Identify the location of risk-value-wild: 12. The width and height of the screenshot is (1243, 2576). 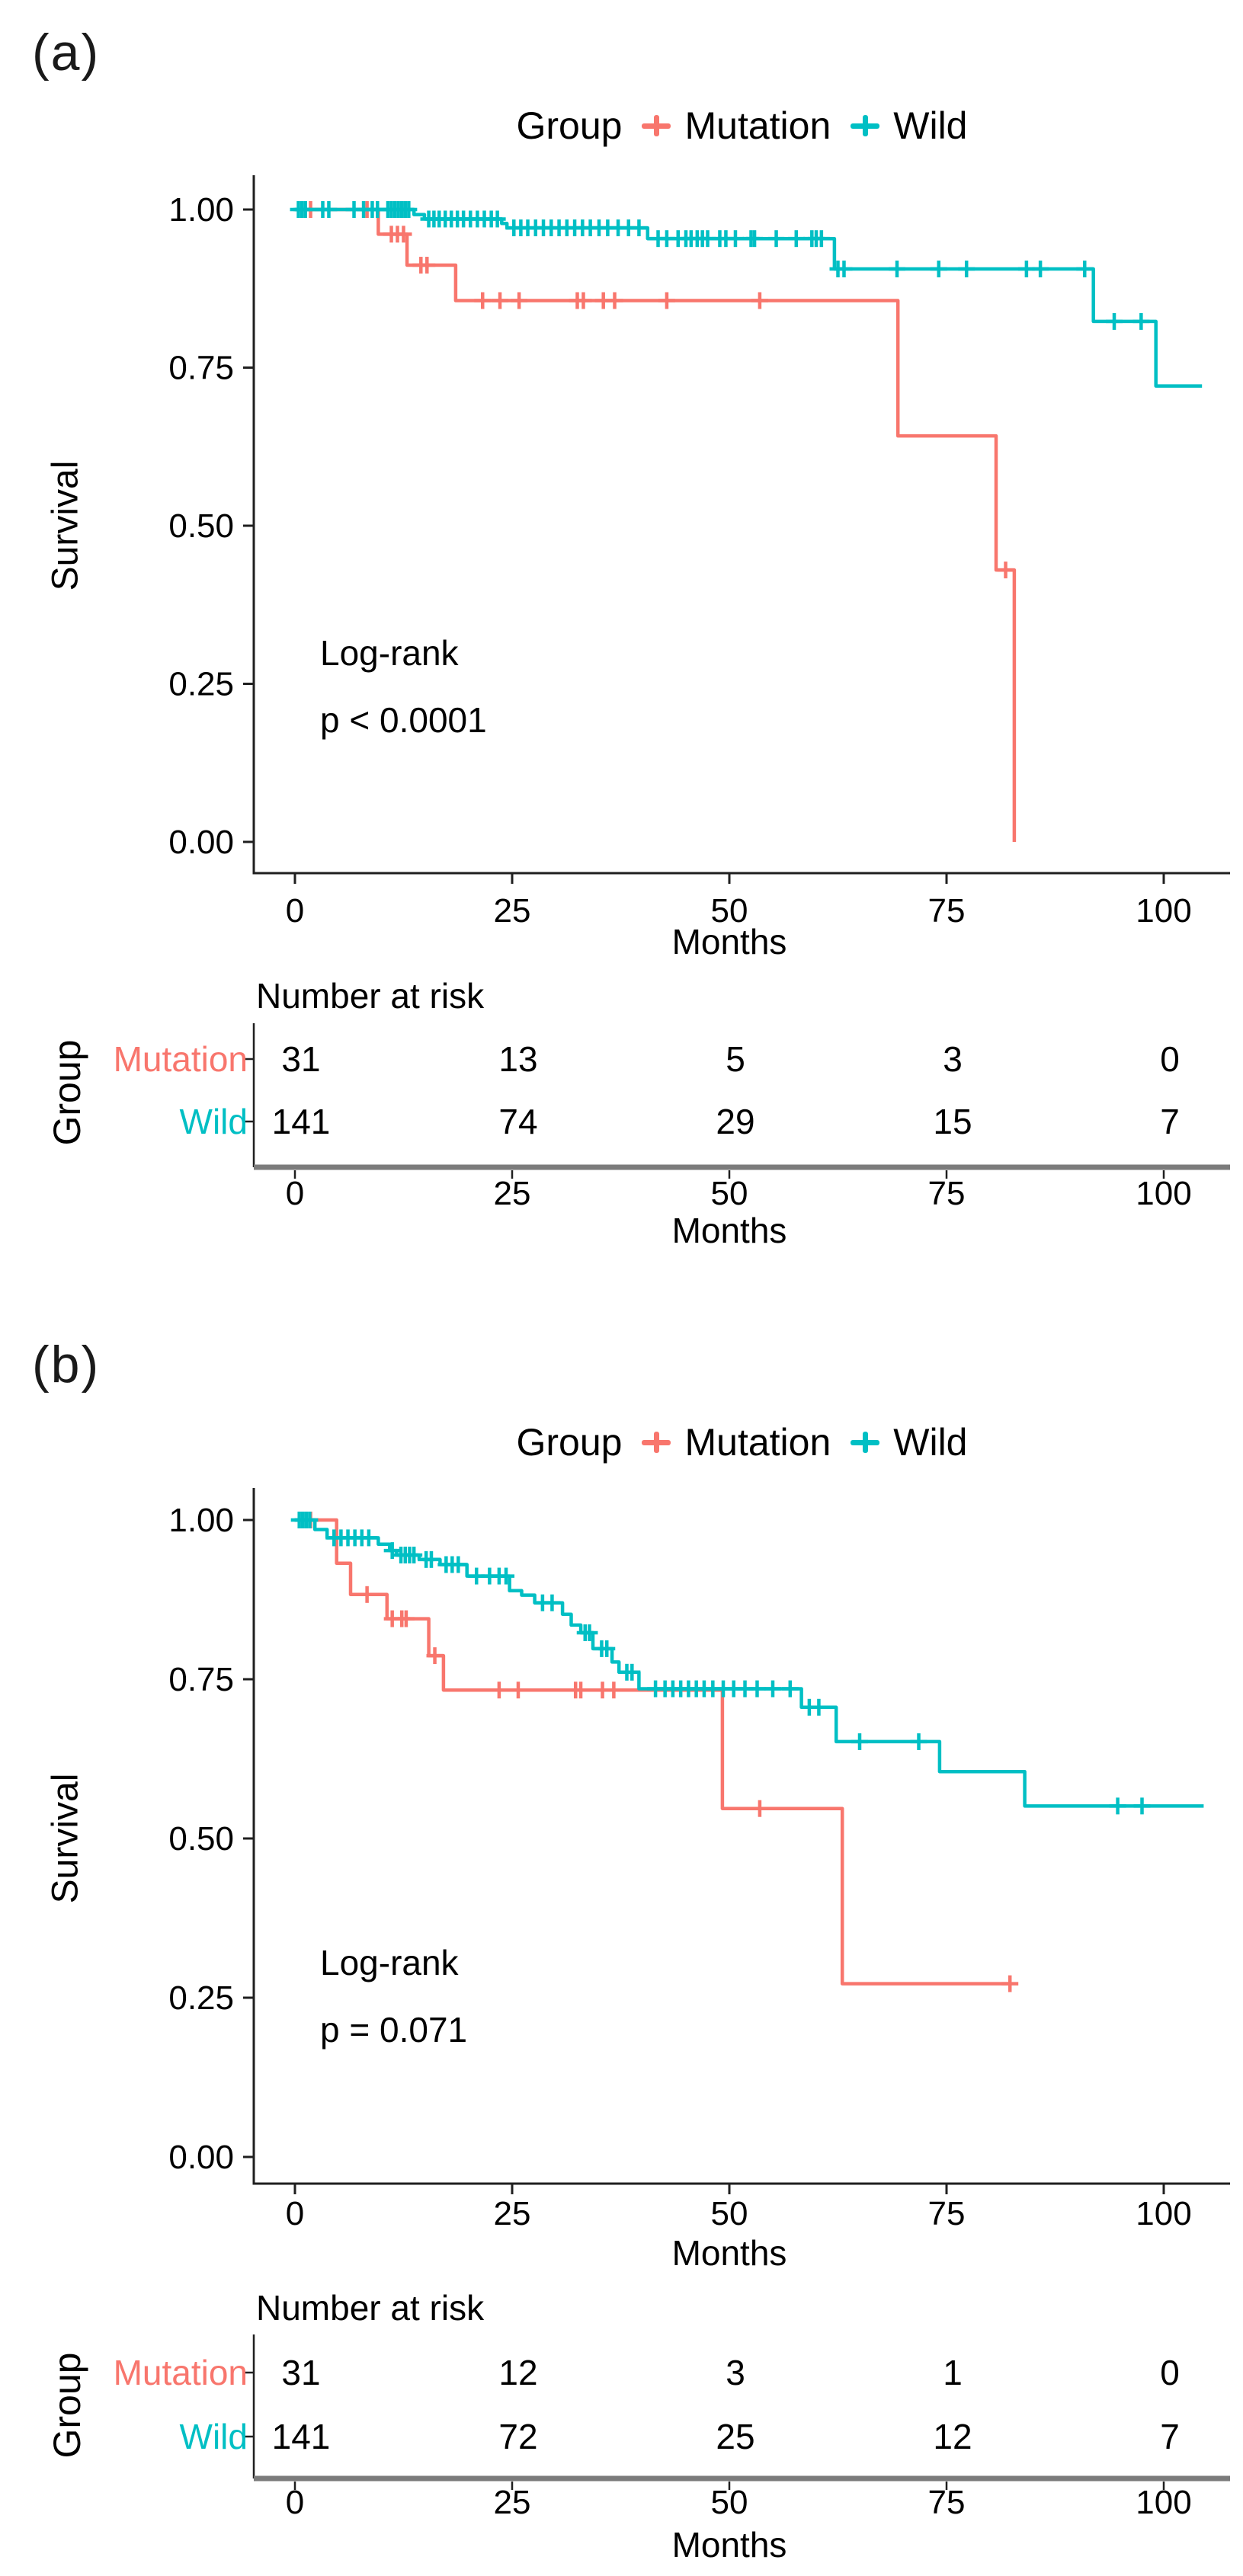
(952, 2436).